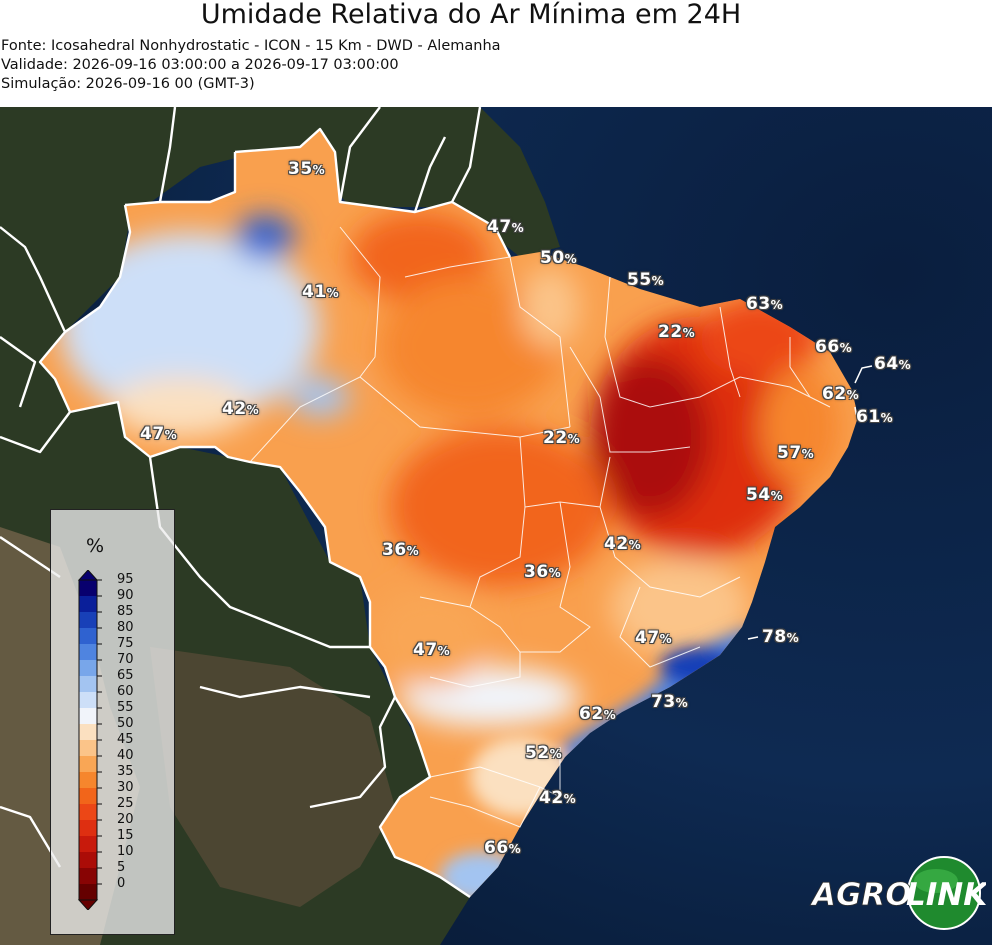  I want to click on colorbar-tick-label: 85, so click(125, 611).